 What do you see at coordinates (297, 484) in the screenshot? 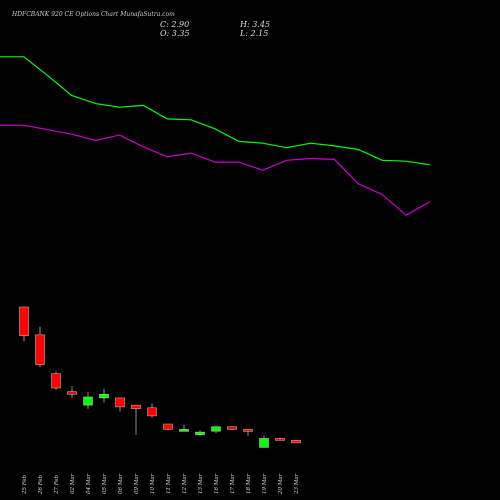
I see `date-label: 23 Mar` at bounding box center [297, 484].